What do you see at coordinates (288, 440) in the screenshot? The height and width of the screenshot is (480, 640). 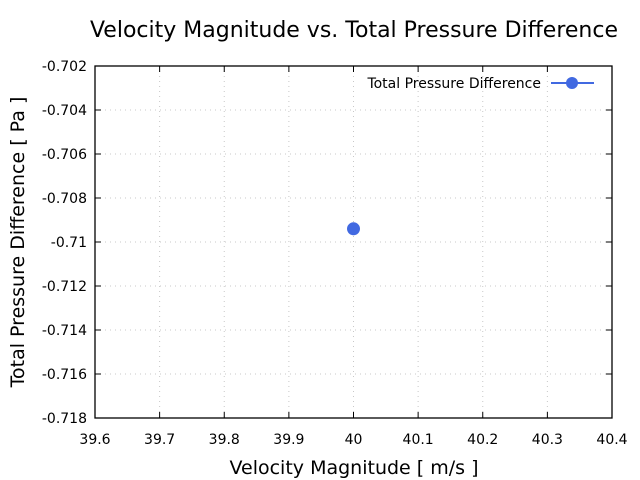 I see `x-tick-label: 39.9` at bounding box center [288, 440].